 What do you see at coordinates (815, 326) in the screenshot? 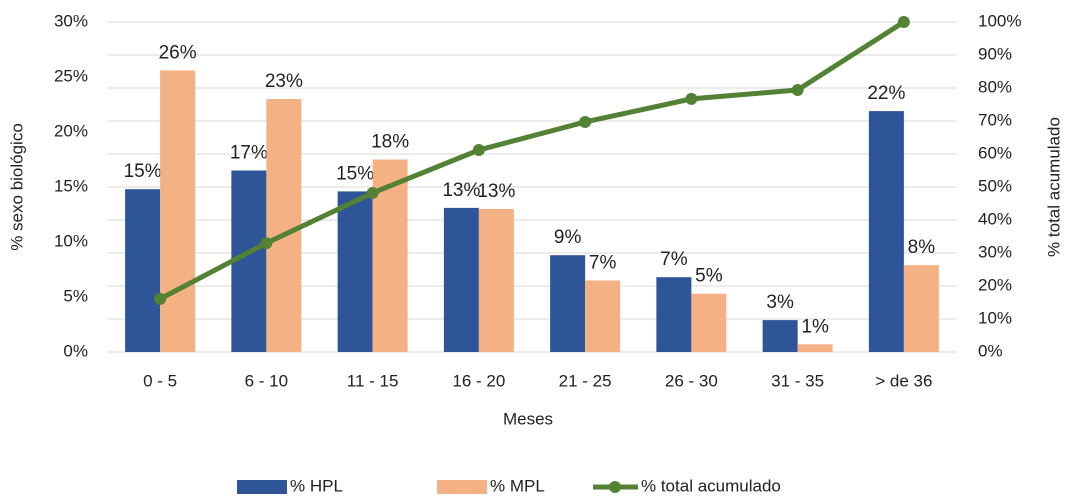
I see `data-label: 1%` at bounding box center [815, 326].